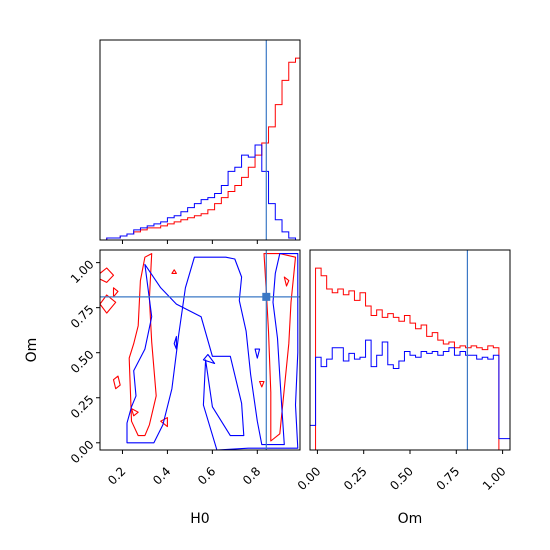 This screenshot has width=550, height=550. Describe the element at coordinates (410, 519) in the screenshot. I see `x-axis-label-om: Om` at that location.